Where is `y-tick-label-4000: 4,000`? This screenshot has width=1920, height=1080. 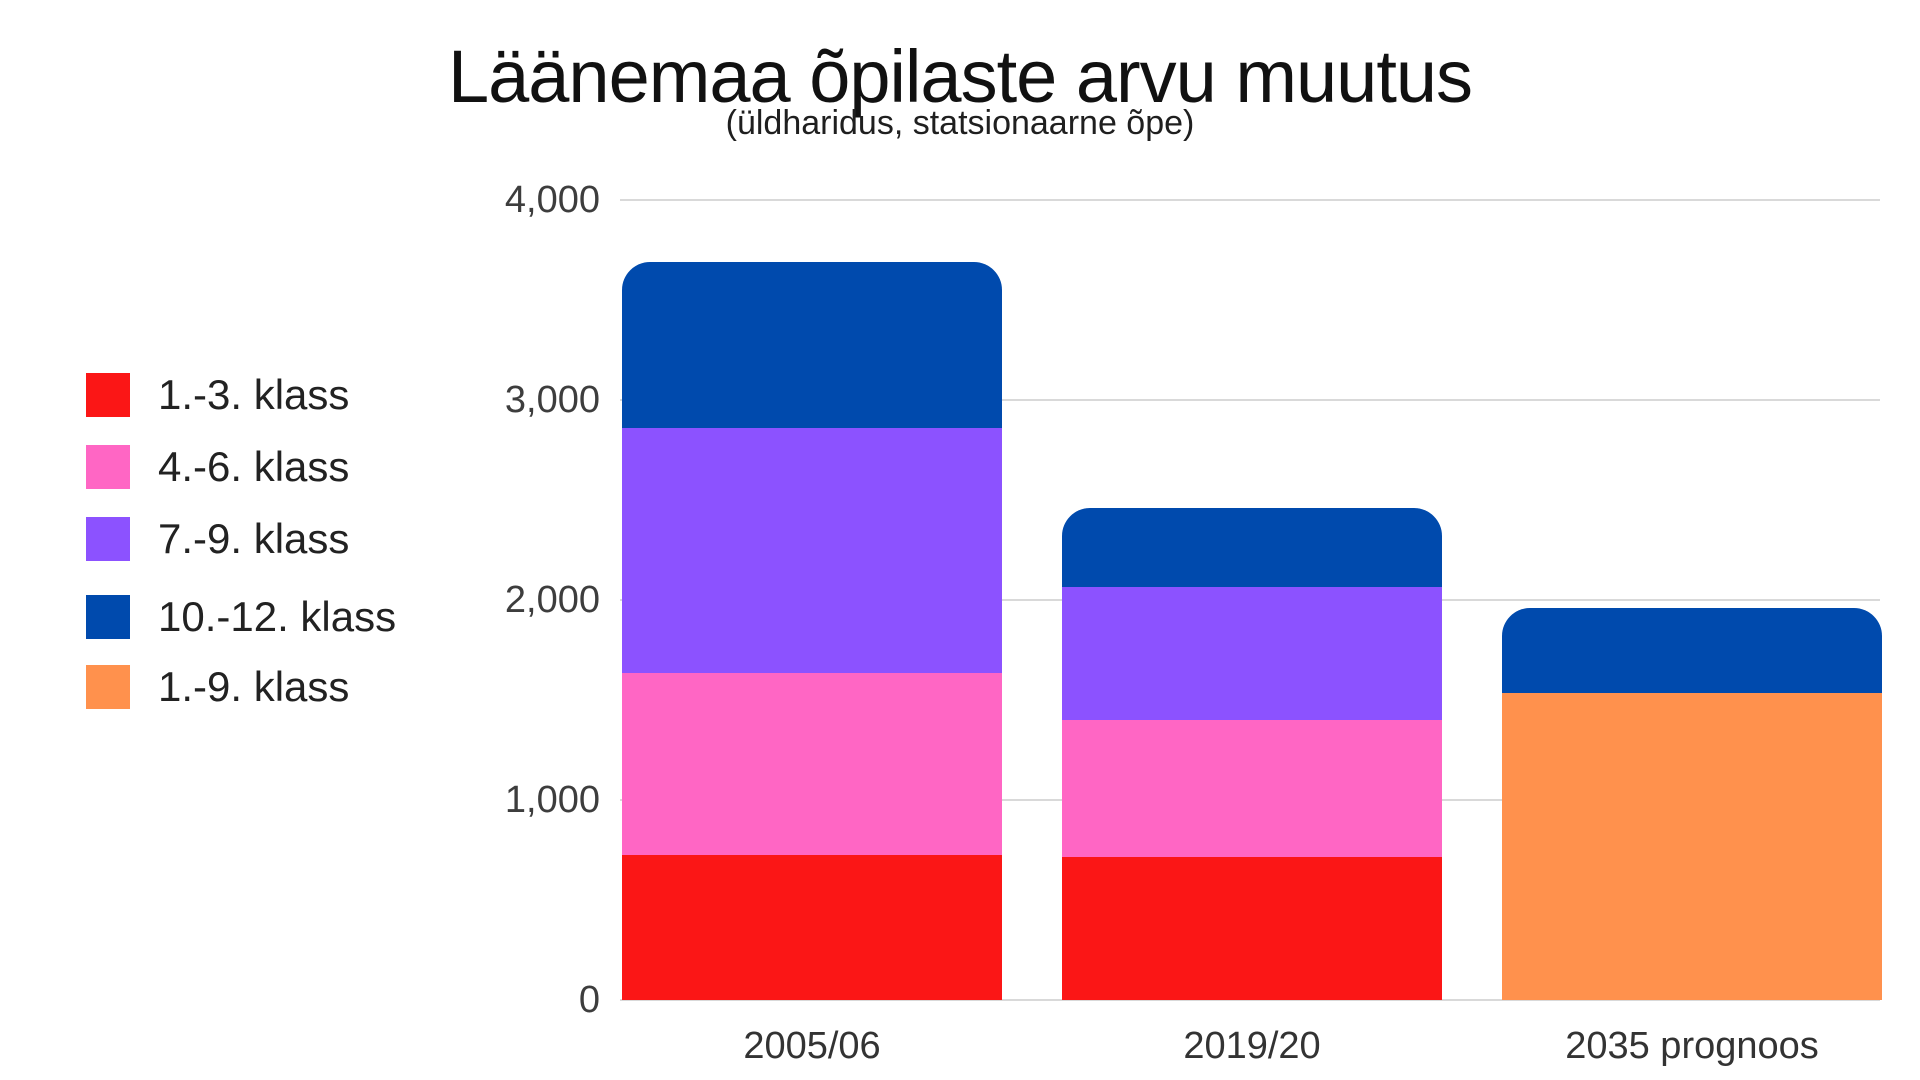
y-tick-label-4000: 4,000 is located at coordinates (552, 200).